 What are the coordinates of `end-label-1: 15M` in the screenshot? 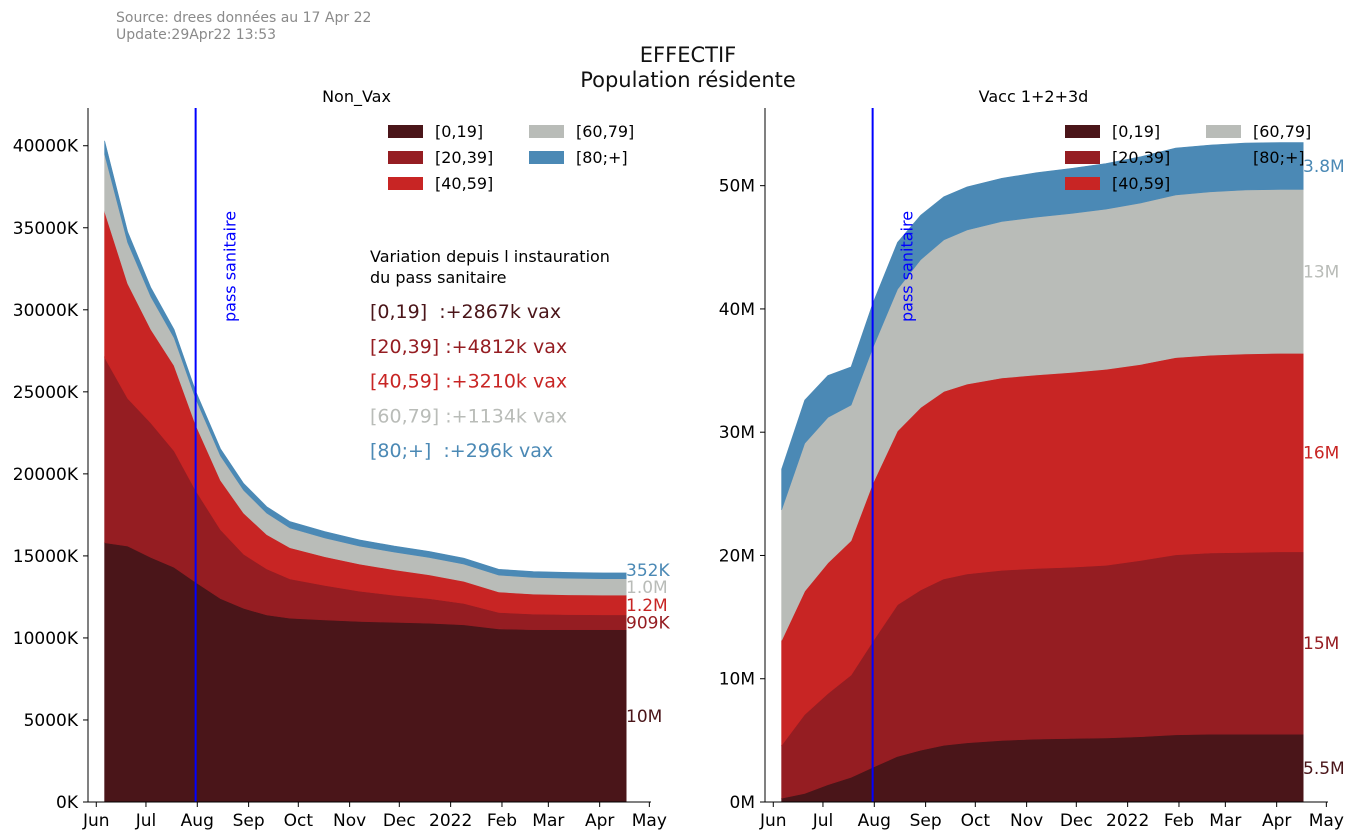 It's located at (1321, 644).